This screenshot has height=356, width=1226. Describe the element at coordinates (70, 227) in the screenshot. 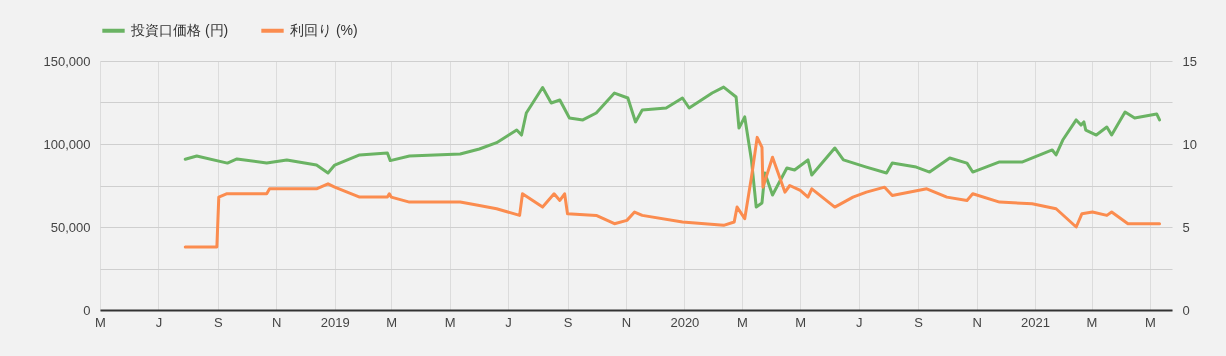

I see `y-tick-label: 50,000` at that location.